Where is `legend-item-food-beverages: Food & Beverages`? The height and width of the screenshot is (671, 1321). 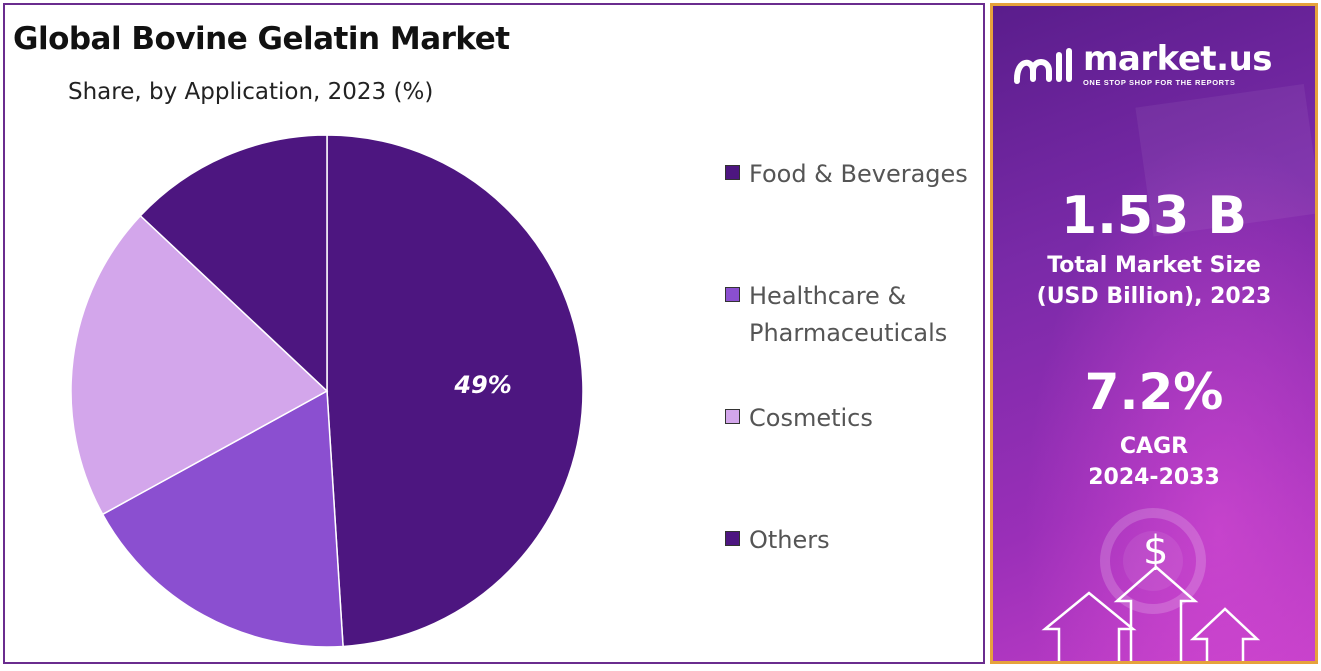 legend-item-food-beverages: Food & Beverages is located at coordinates (852, 174).